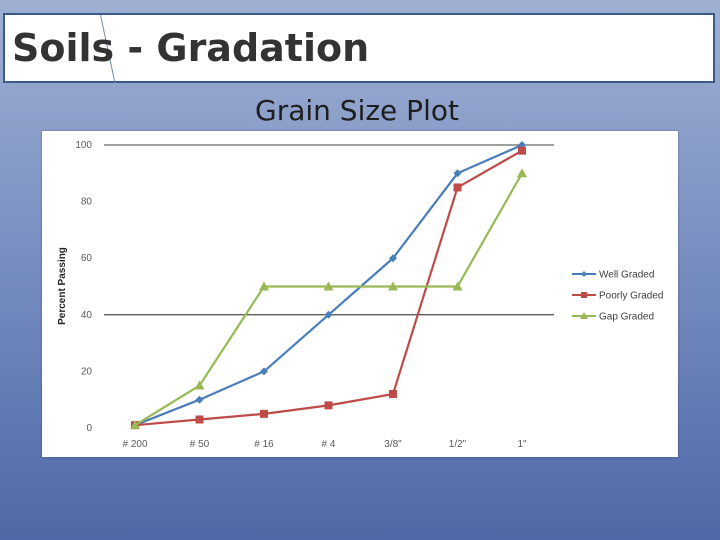 Image resolution: width=720 pixels, height=540 pixels. Describe the element at coordinates (626, 275) in the screenshot. I see `legend-label: Well Graded` at that location.